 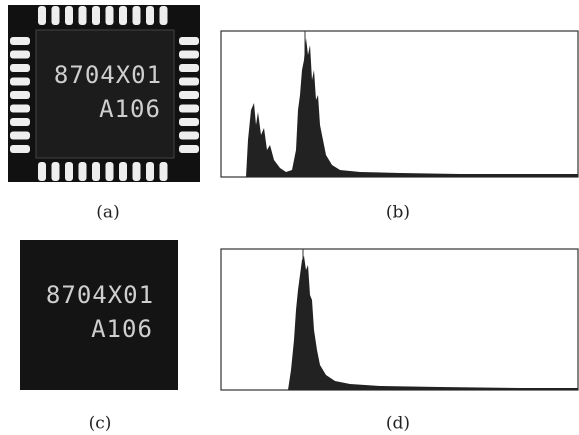 I want to click on chip-image-full, so click(x=104, y=93).